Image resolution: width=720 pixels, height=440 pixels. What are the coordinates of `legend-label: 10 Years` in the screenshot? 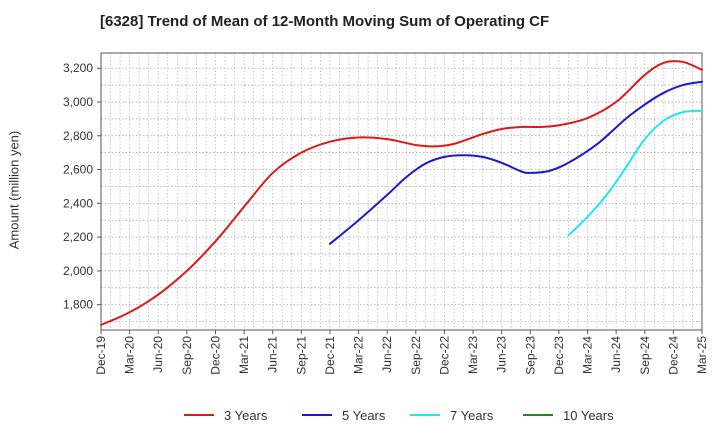 It's located at (588, 415).